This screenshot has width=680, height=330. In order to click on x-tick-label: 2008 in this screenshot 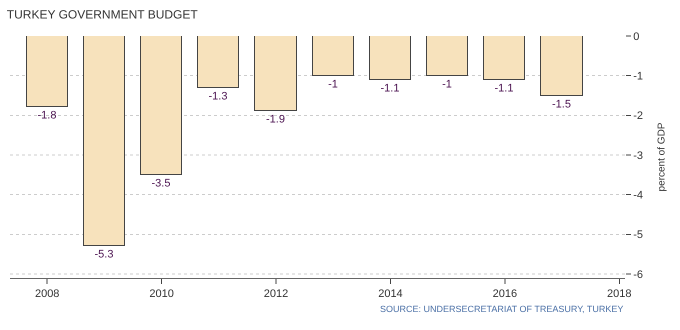, I will do `click(47, 294)`.